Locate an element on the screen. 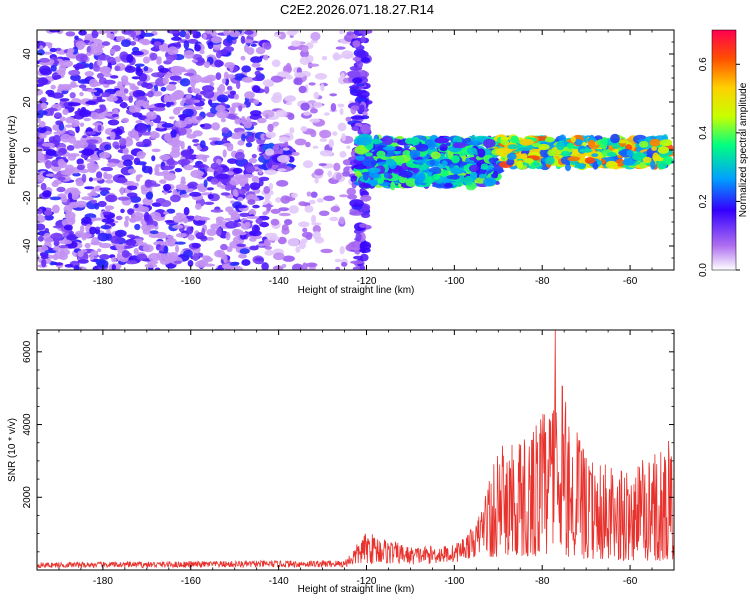 This screenshot has width=750, height=600. spectrogram-xlabel: Height of straight line (km) is located at coordinates (356, 290).